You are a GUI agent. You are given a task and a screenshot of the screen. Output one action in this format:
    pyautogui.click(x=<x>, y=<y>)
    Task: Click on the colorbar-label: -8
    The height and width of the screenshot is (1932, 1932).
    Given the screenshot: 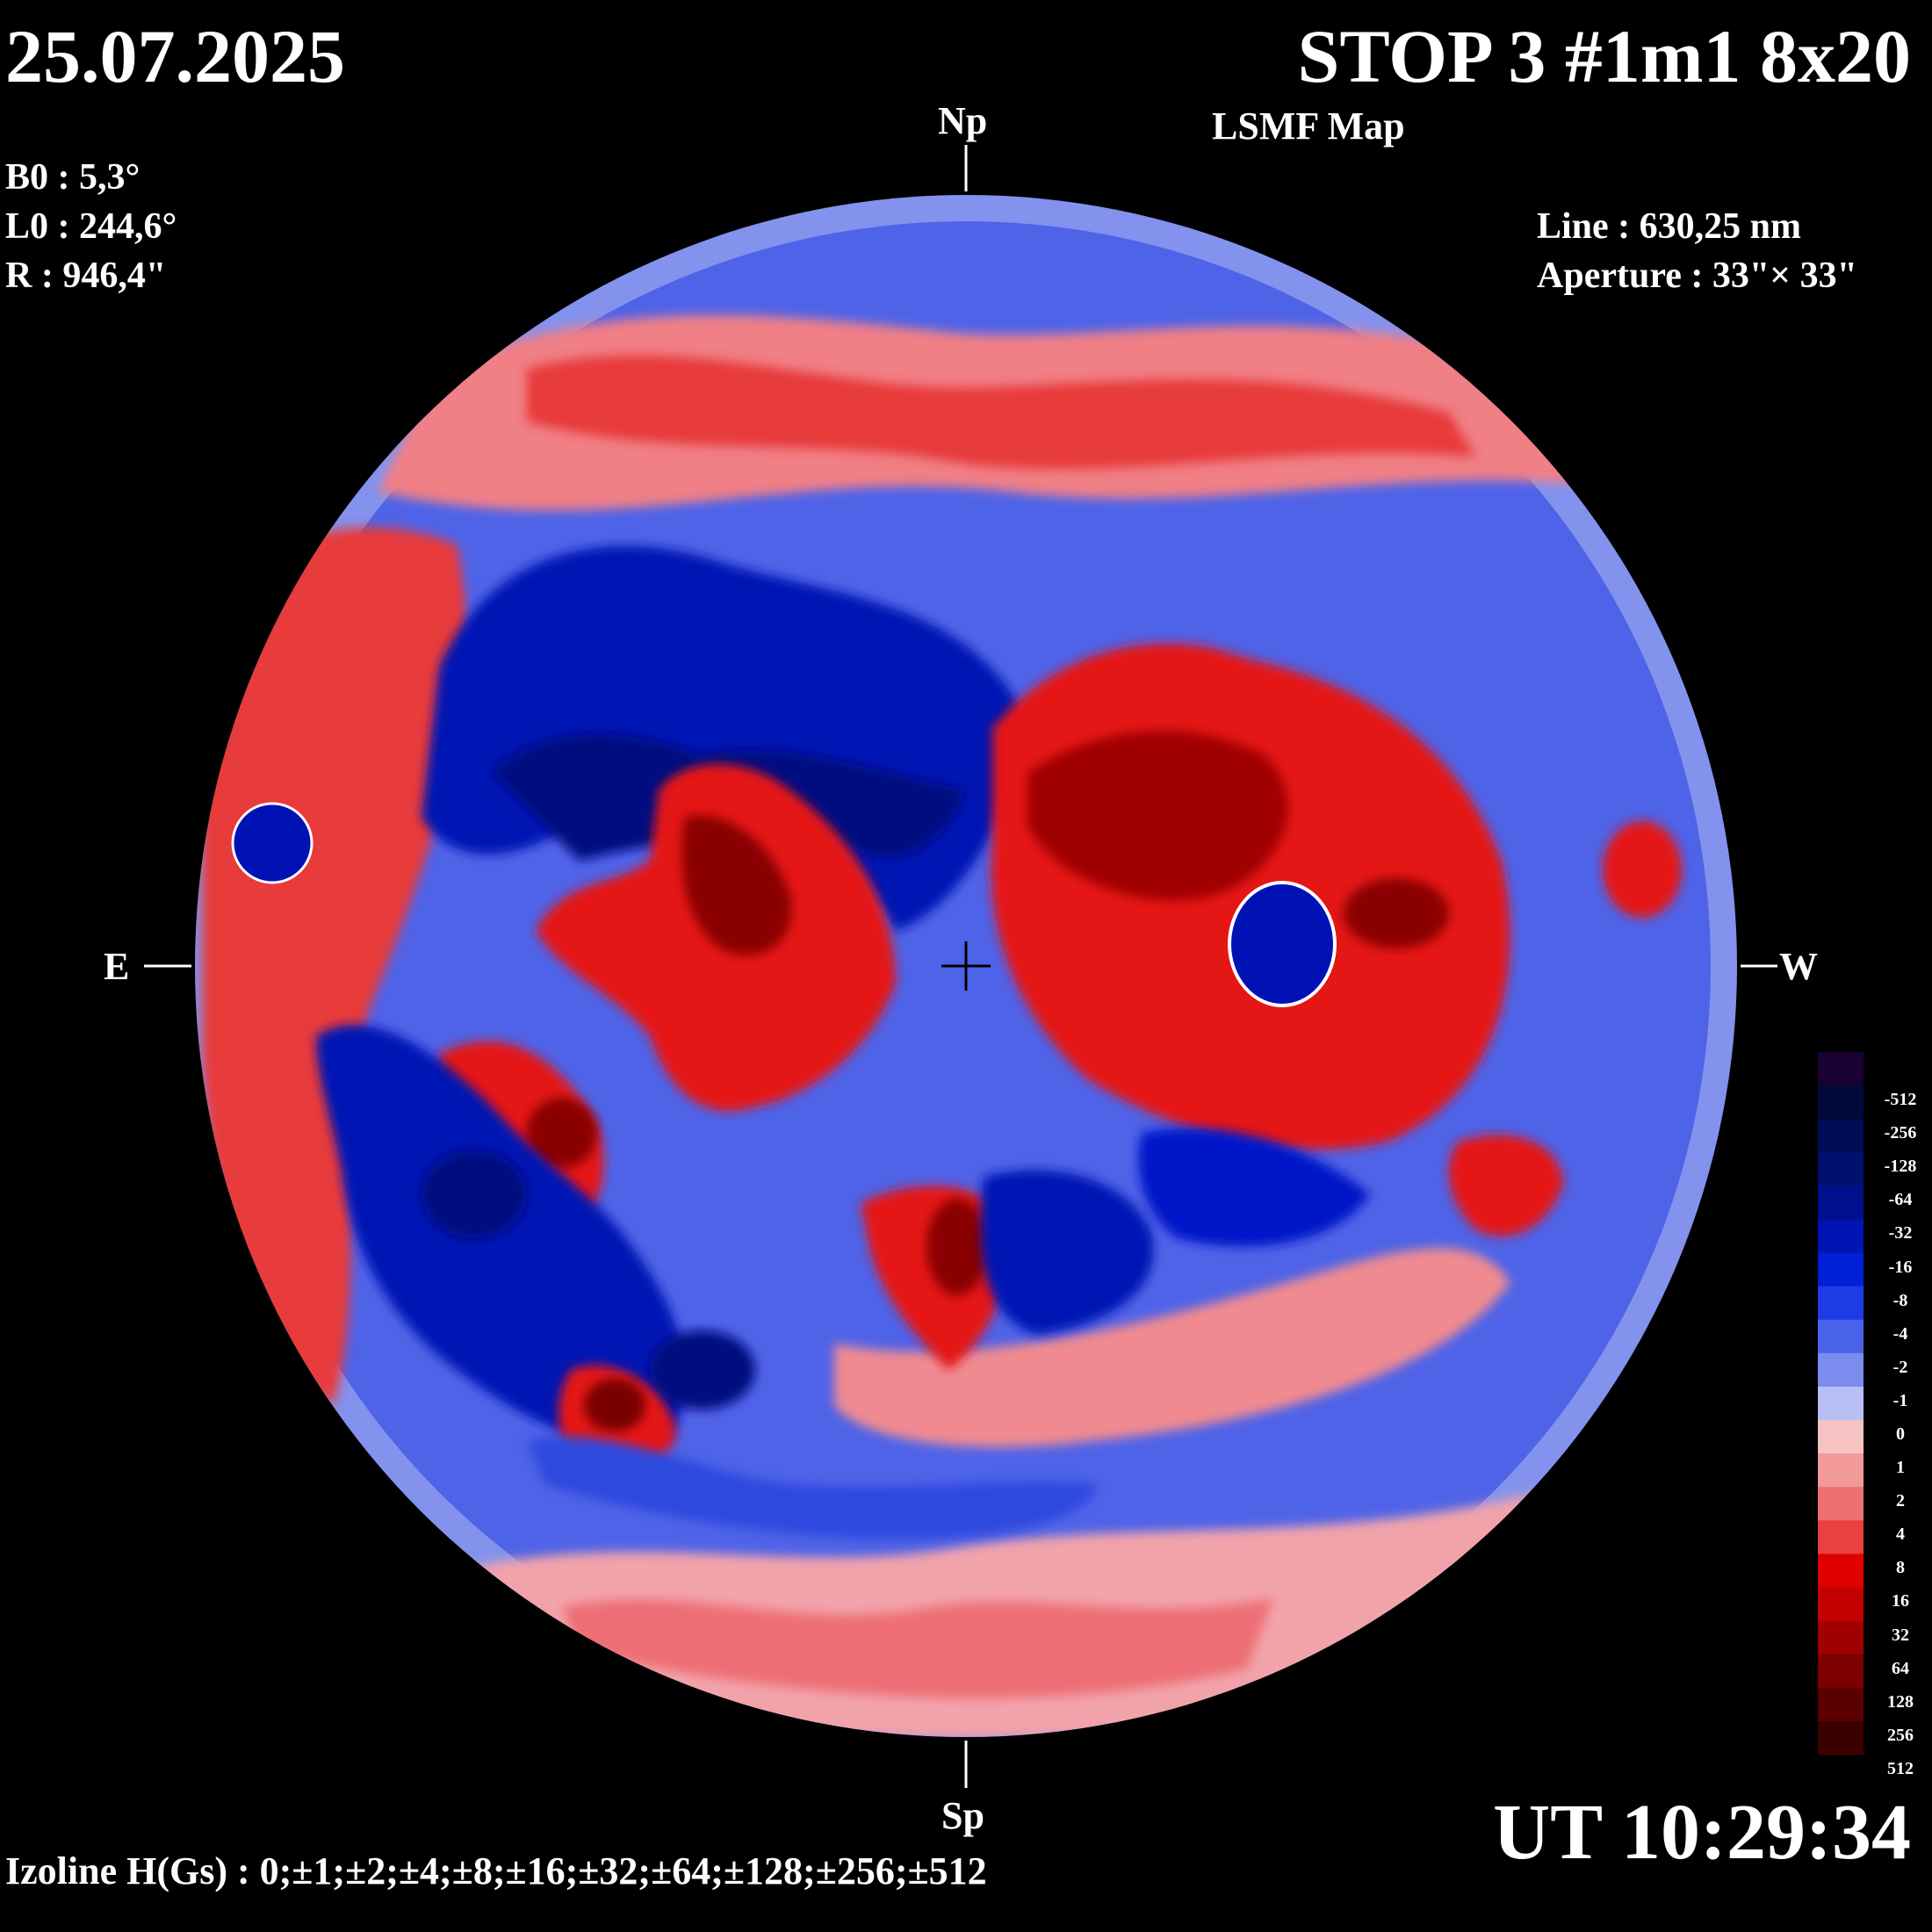 What is the action you would take?
    pyautogui.click(x=1900, y=1300)
    